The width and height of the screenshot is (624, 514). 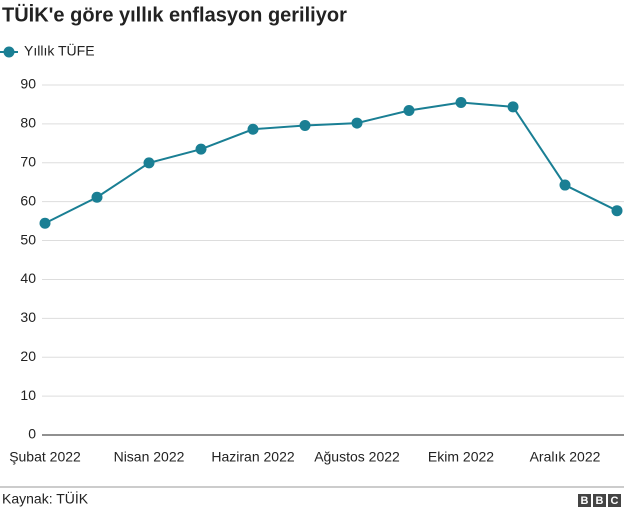 What do you see at coordinates (565, 457) in the screenshot?
I see `x-tick-label: Aralık 2022` at bounding box center [565, 457].